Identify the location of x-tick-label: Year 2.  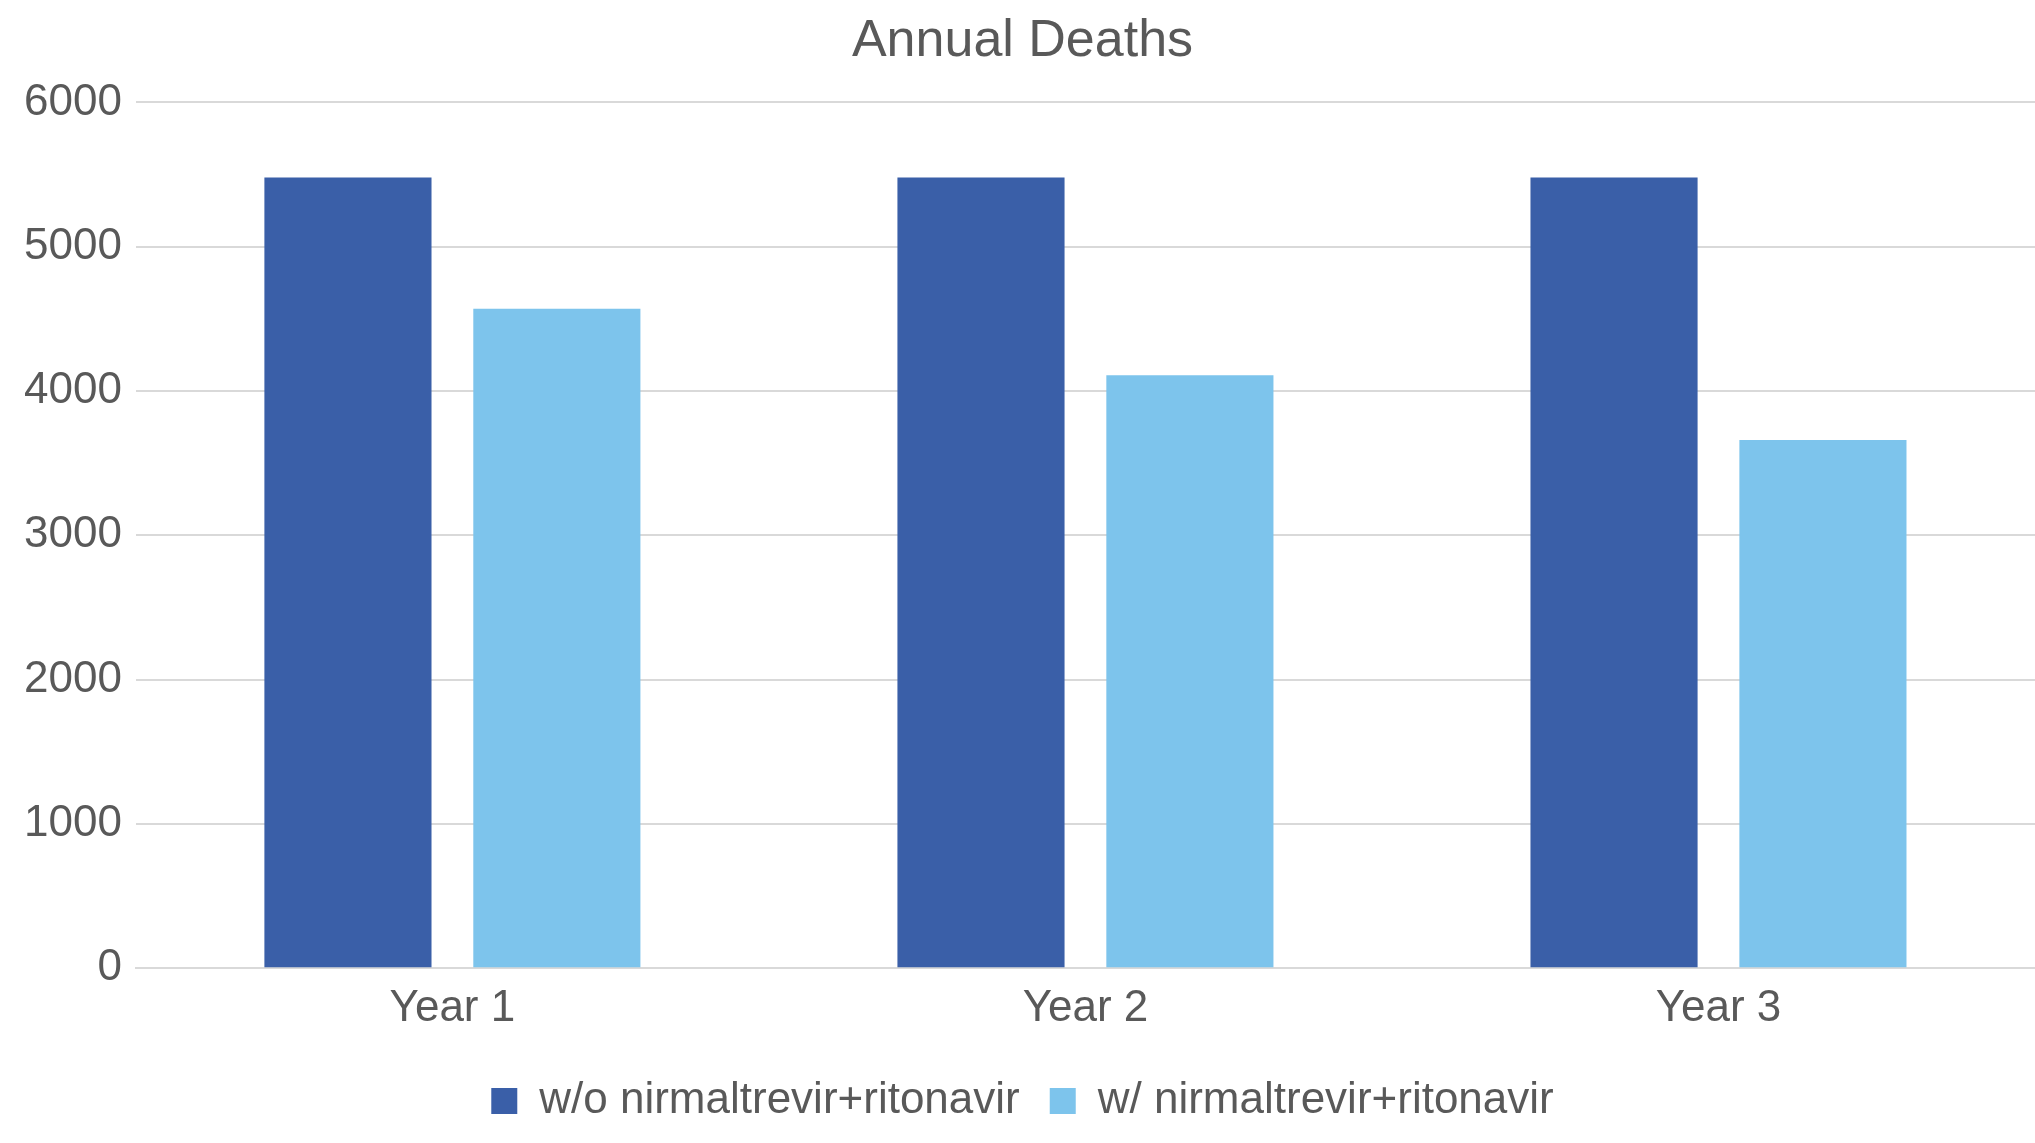
(1085, 1005).